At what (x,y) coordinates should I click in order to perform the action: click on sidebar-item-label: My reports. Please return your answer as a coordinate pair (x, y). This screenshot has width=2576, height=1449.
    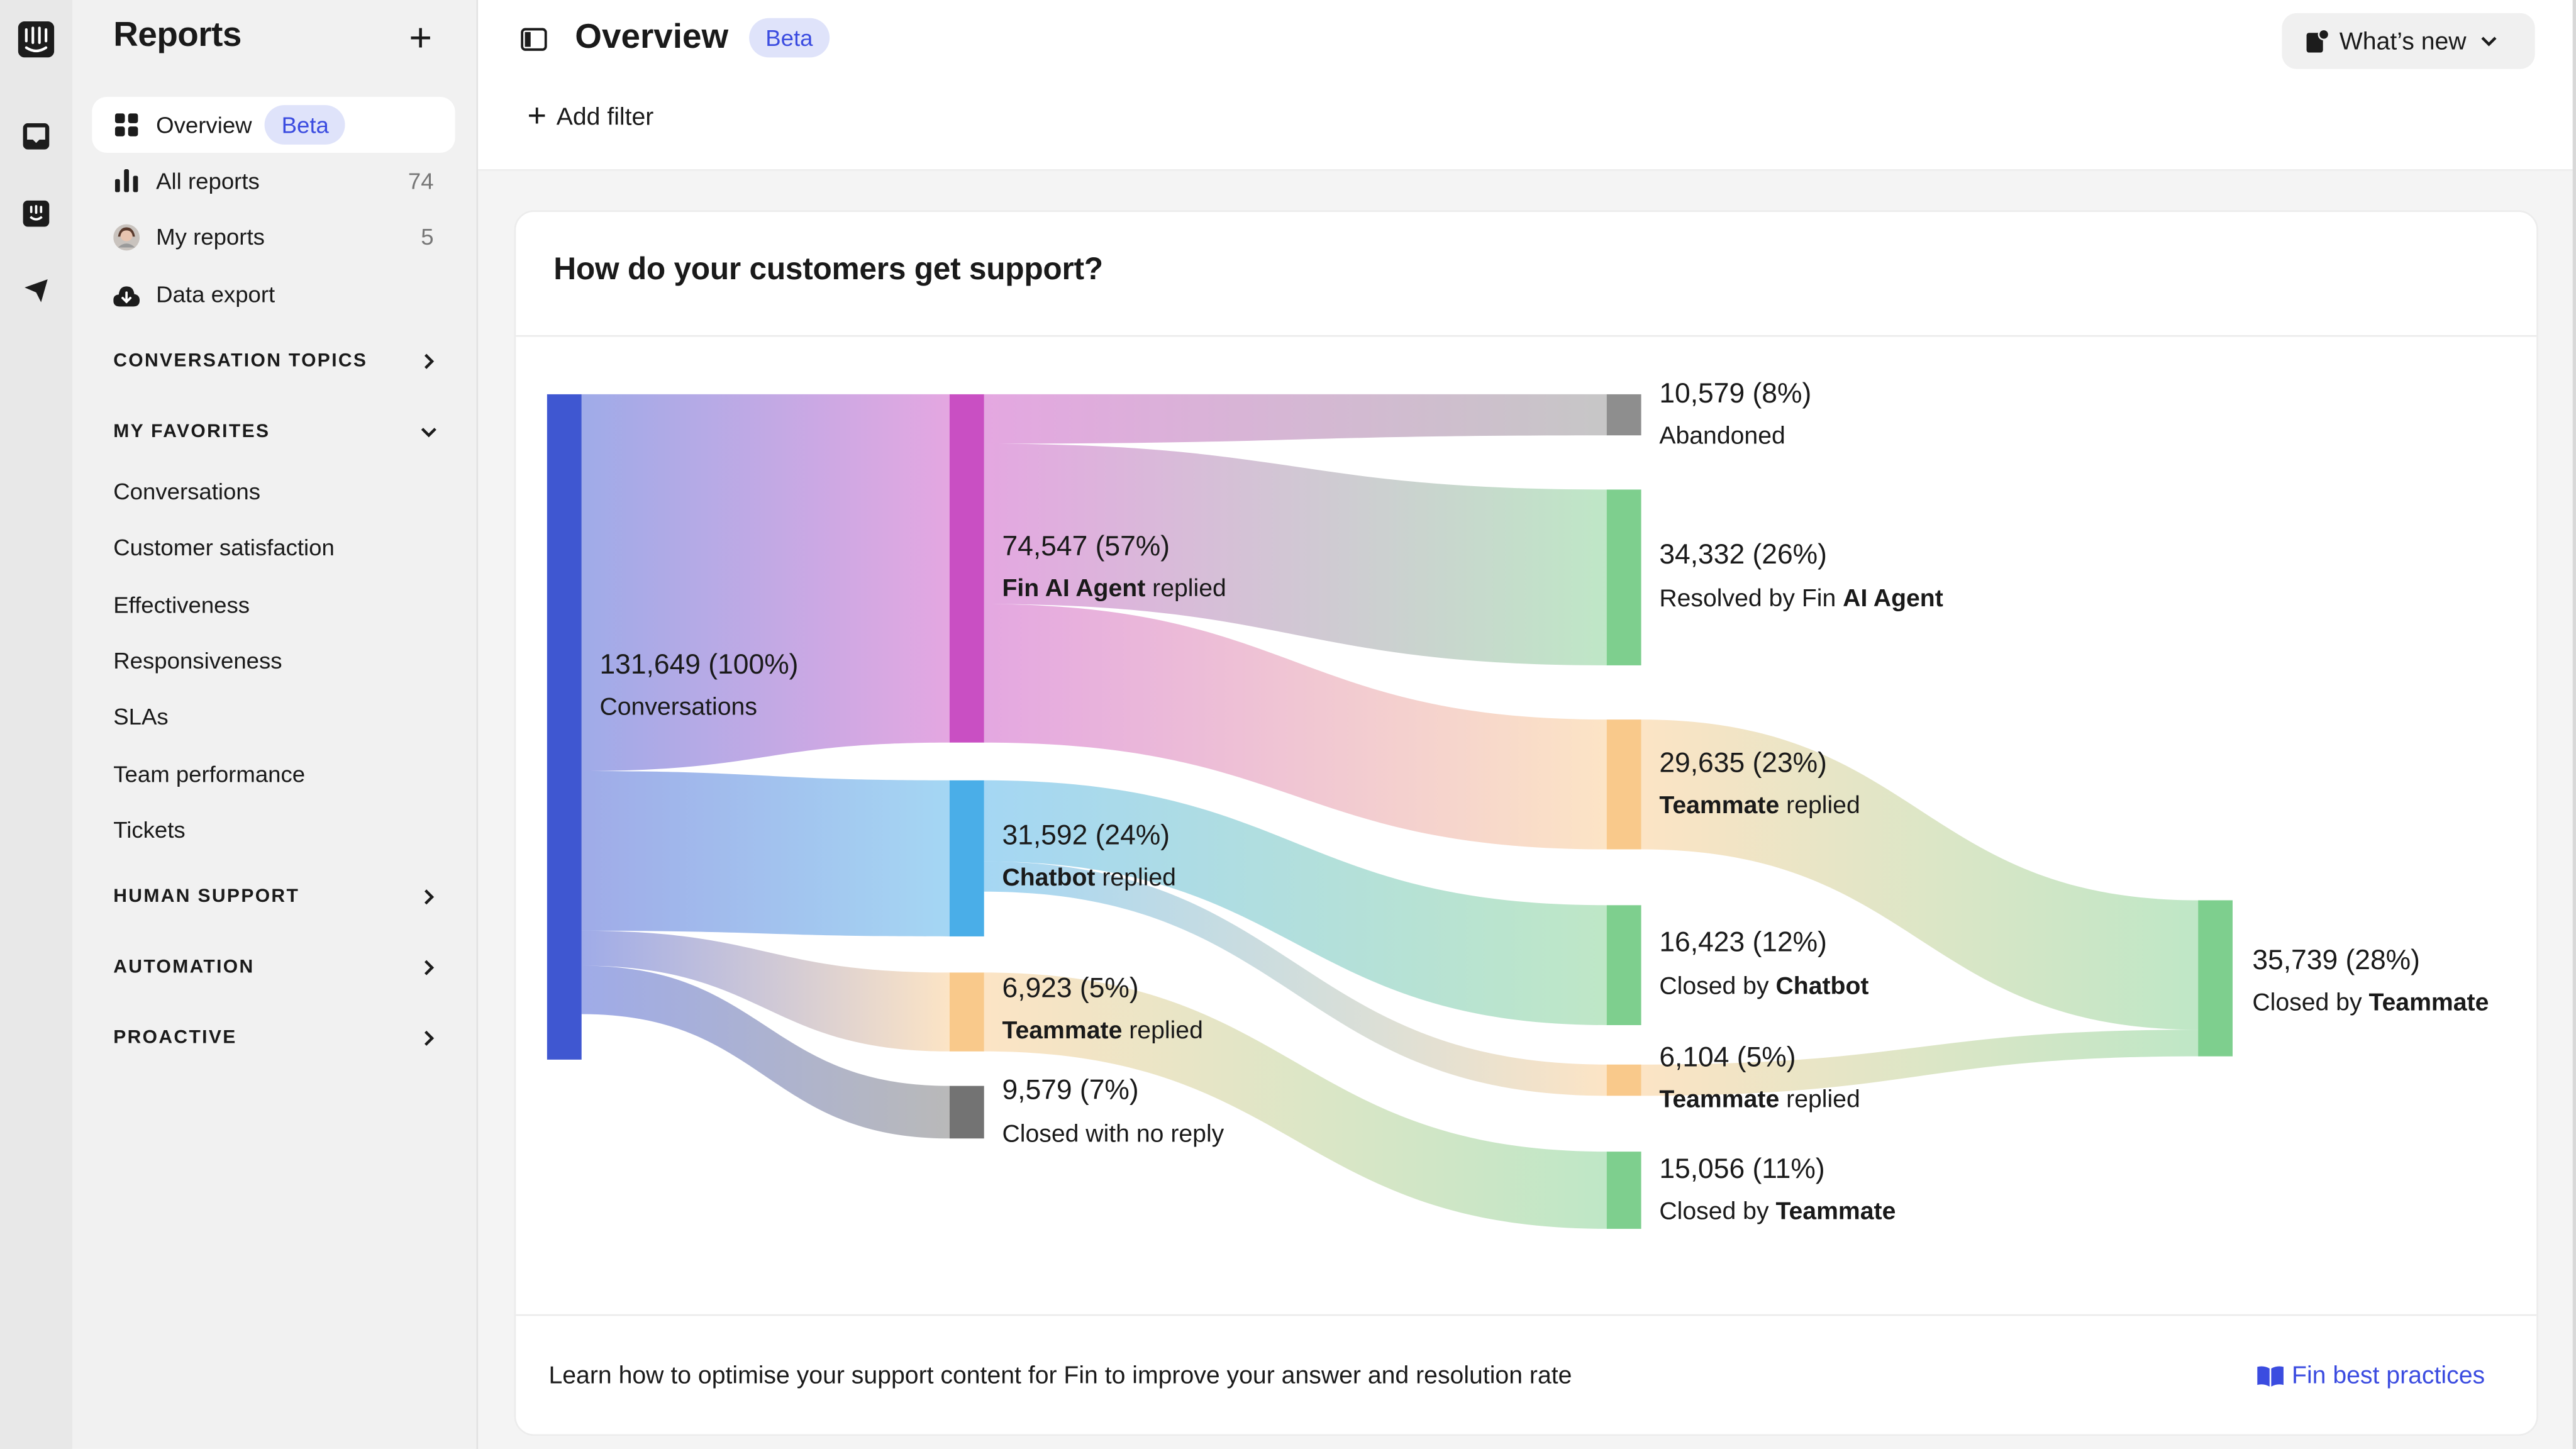
    Looking at the image, I should click on (210, 236).